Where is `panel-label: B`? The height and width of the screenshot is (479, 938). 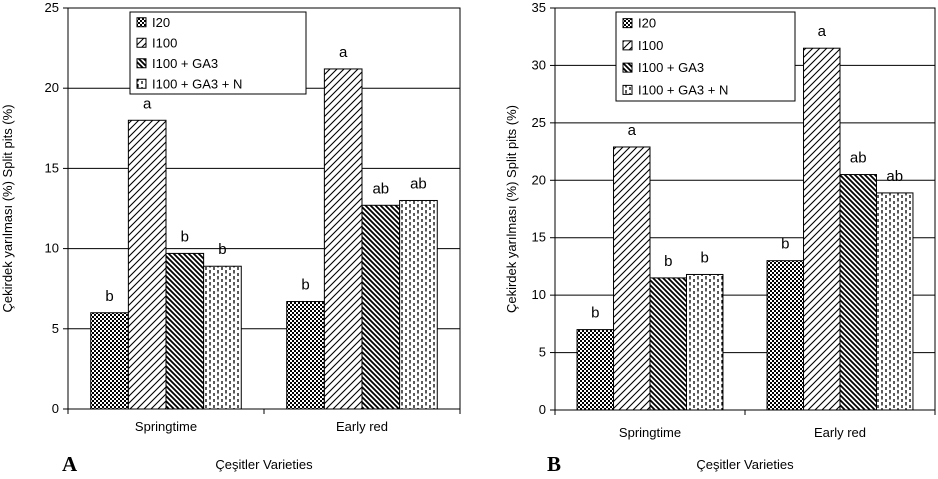 panel-label: B is located at coordinates (554, 464).